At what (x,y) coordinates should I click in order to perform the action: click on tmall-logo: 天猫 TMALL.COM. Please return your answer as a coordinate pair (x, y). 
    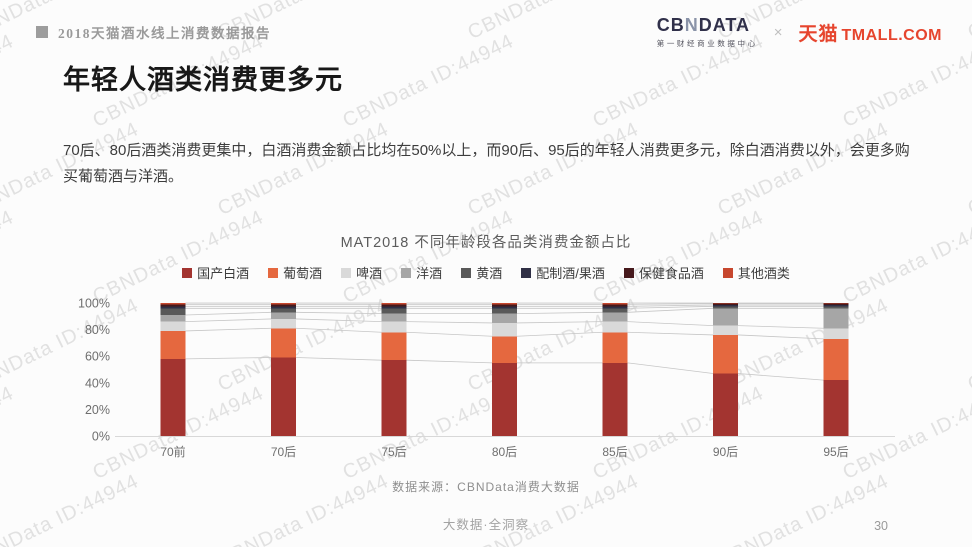
    Looking at the image, I should click on (871, 32).